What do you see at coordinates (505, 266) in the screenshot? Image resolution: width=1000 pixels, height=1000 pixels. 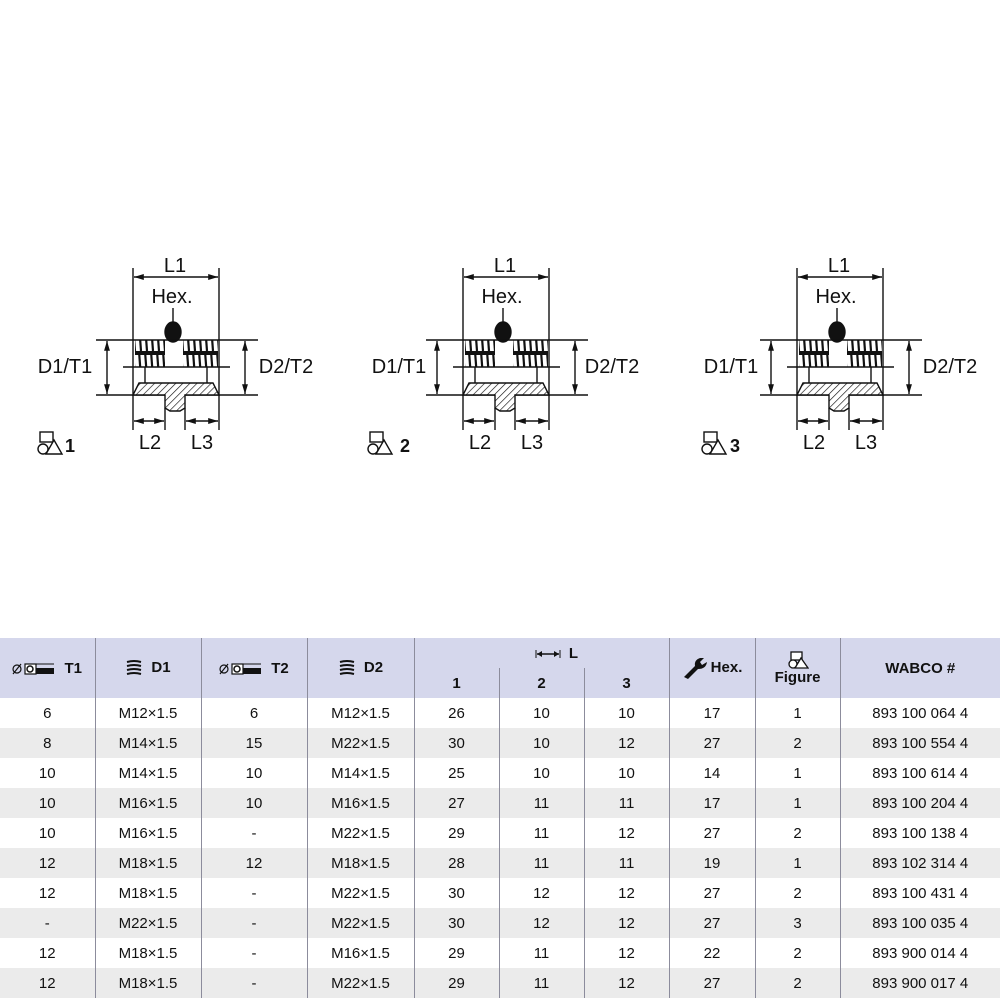 I see `l1-label: L1` at bounding box center [505, 266].